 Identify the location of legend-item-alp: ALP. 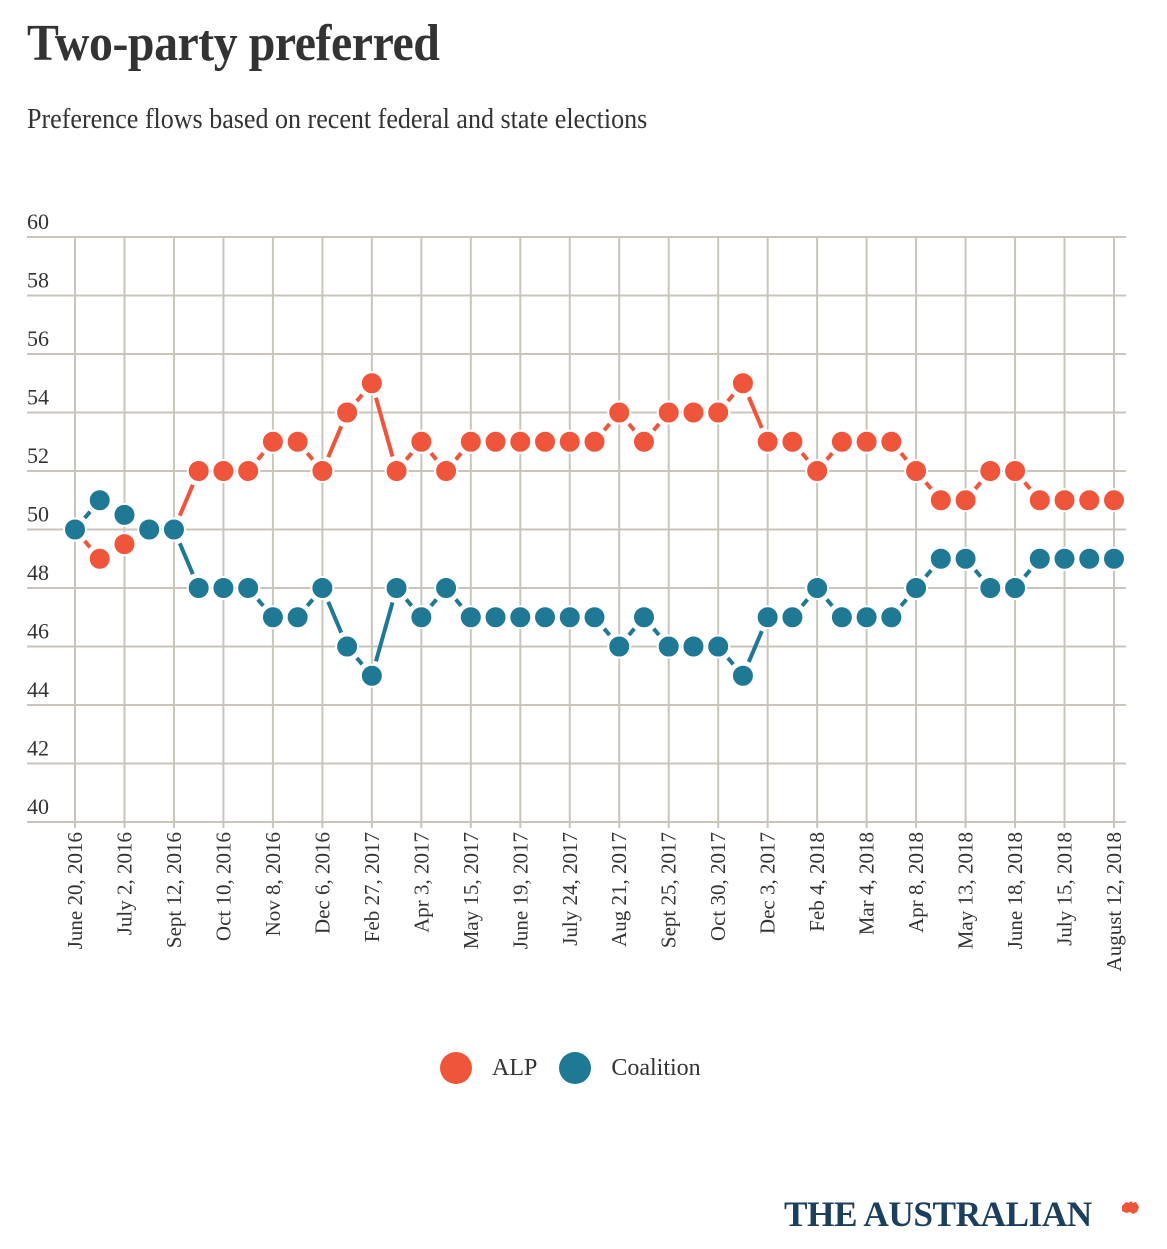
(488, 1068).